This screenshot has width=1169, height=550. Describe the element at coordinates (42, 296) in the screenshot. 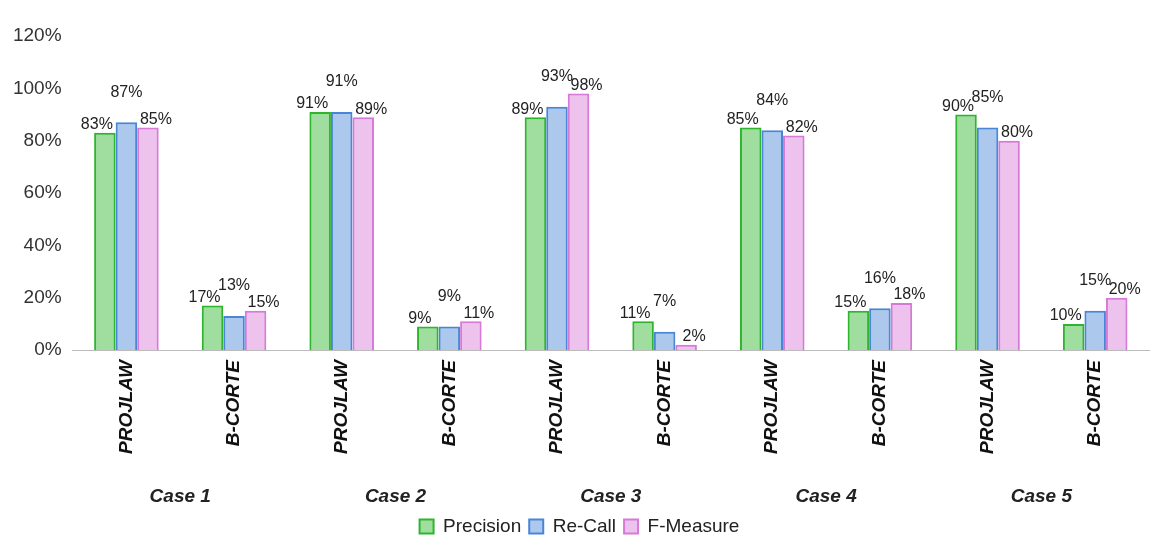

I see `y-tick-label: 20%` at that location.